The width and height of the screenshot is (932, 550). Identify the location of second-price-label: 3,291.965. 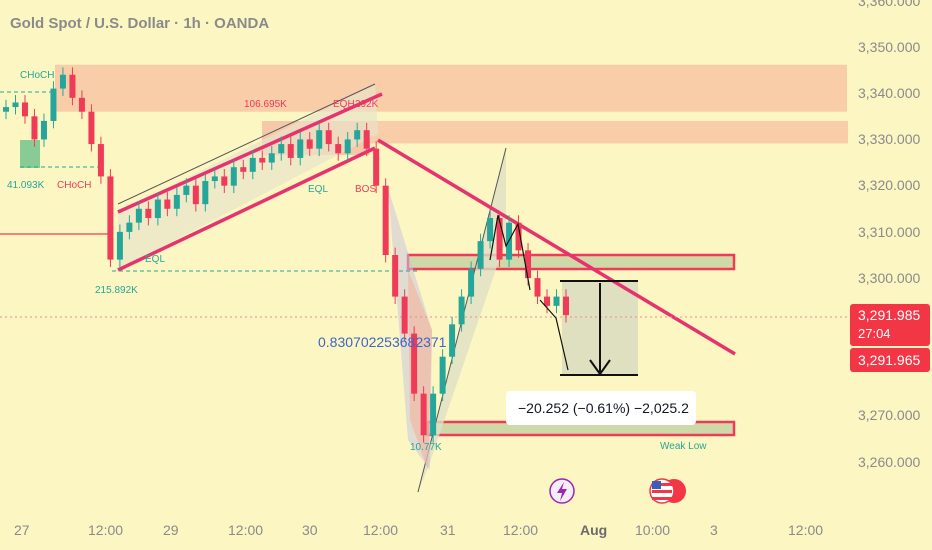
(889, 360).